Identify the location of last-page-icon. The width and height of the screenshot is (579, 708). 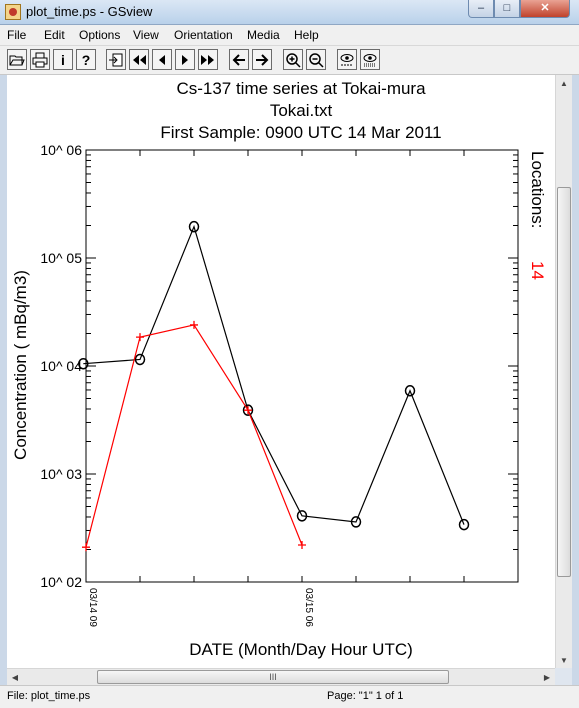
(207, 59).